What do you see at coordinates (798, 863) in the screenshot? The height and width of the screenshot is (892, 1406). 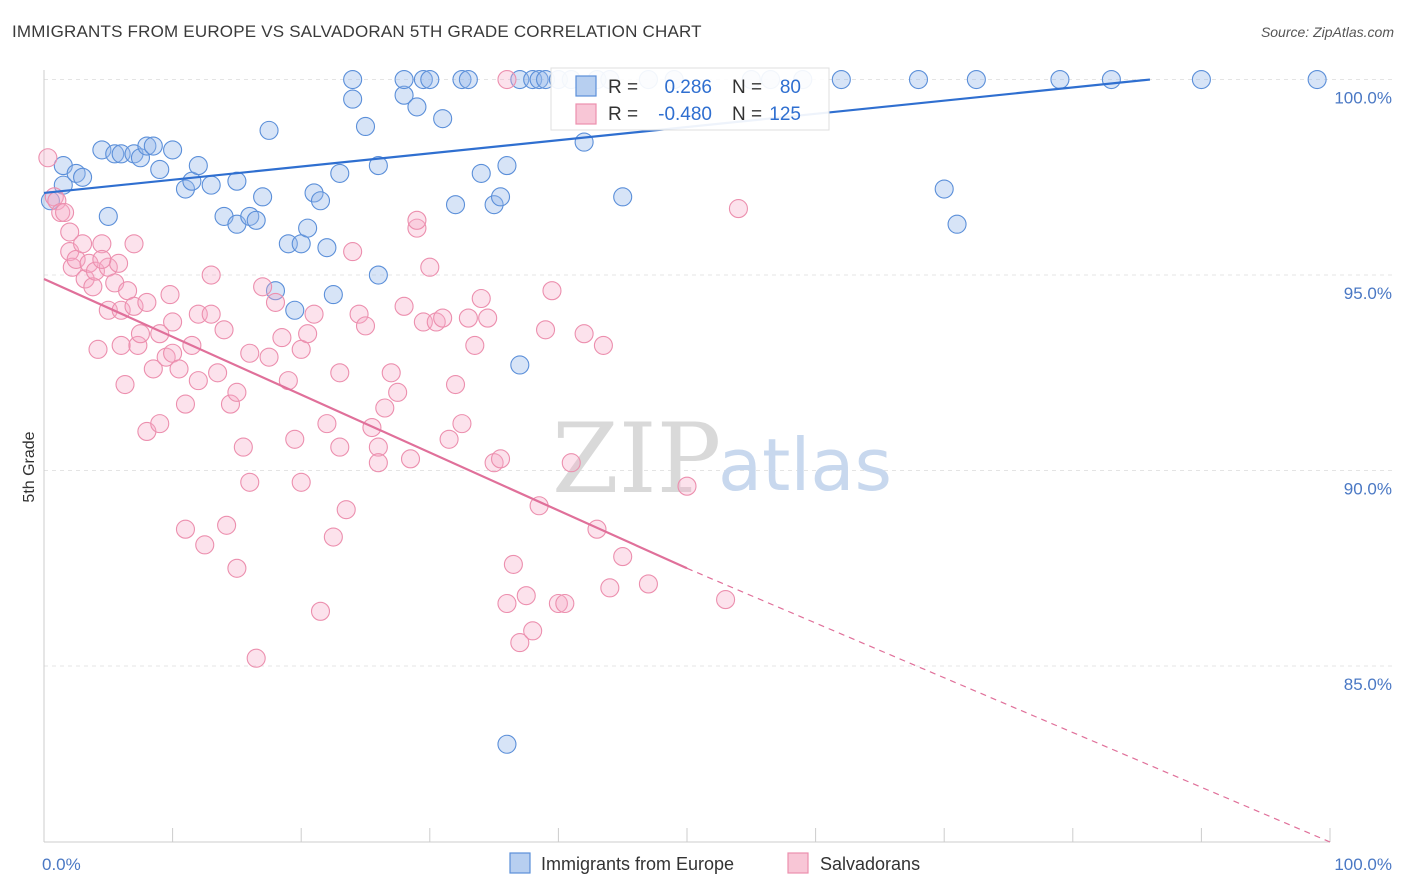 I see `legend-swatch-salvadoran` at bounding box center [798, 863].